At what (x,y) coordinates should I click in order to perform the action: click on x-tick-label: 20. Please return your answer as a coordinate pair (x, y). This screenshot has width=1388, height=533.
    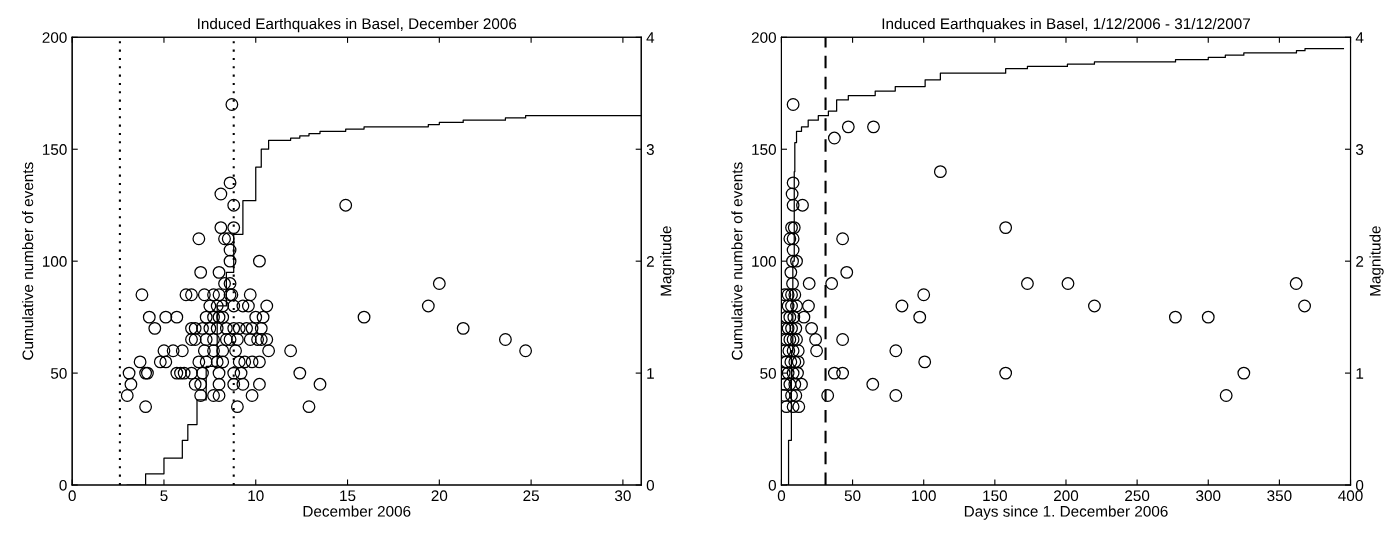
    Looking at the image, I should click on (439, 496).